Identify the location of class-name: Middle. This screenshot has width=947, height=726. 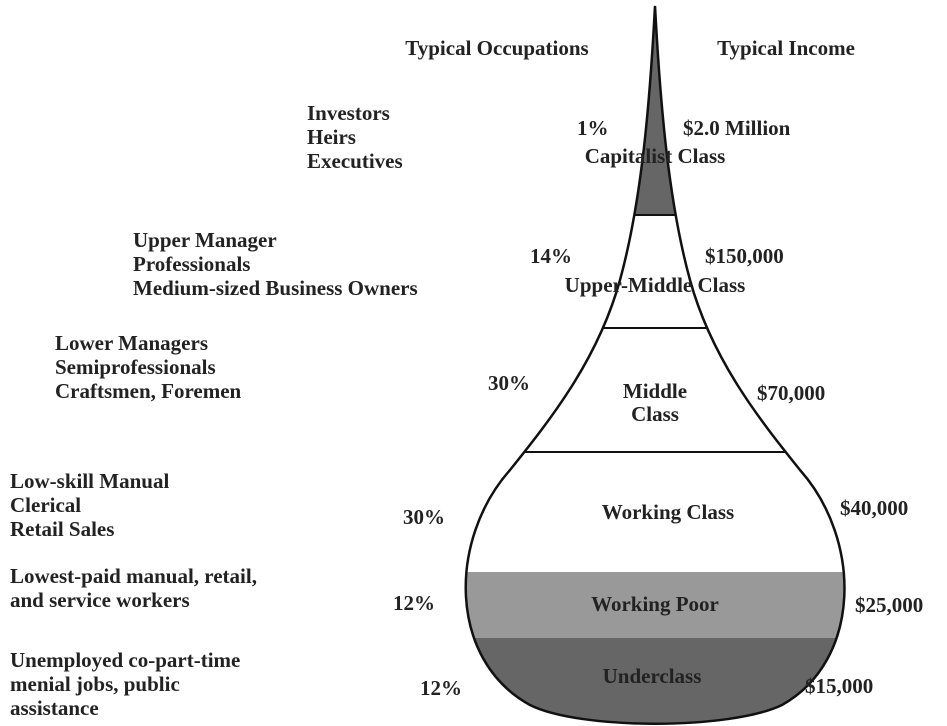
(655, 391).